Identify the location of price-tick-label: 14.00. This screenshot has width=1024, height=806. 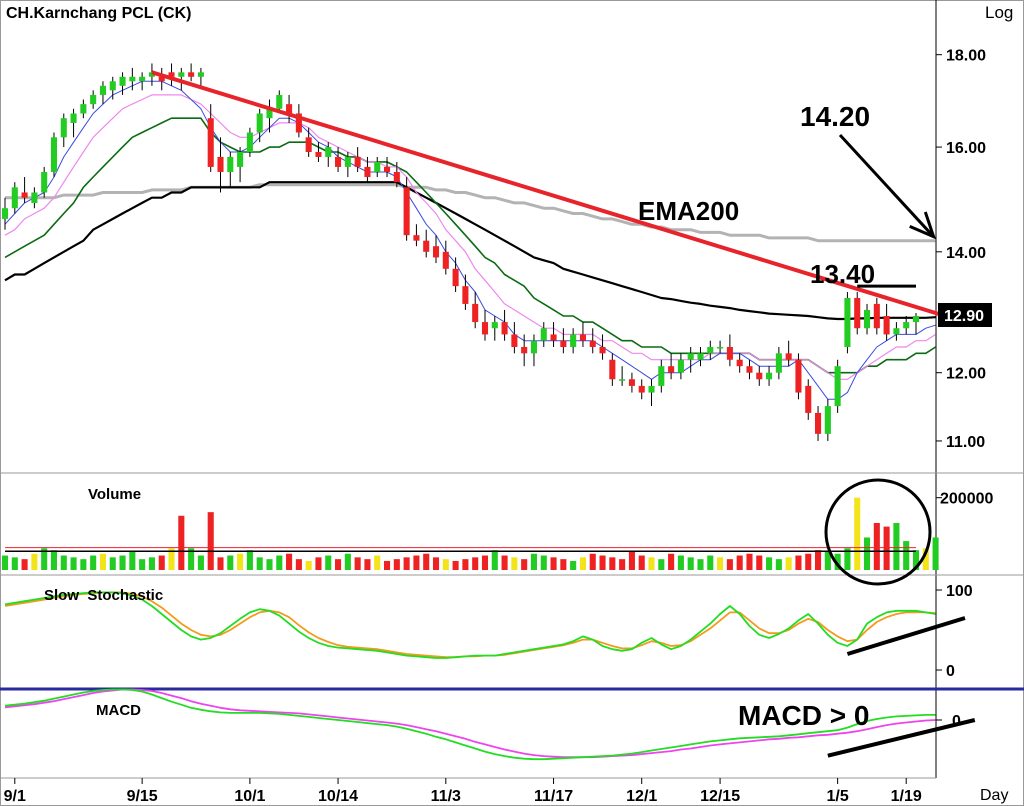
(966, 253).